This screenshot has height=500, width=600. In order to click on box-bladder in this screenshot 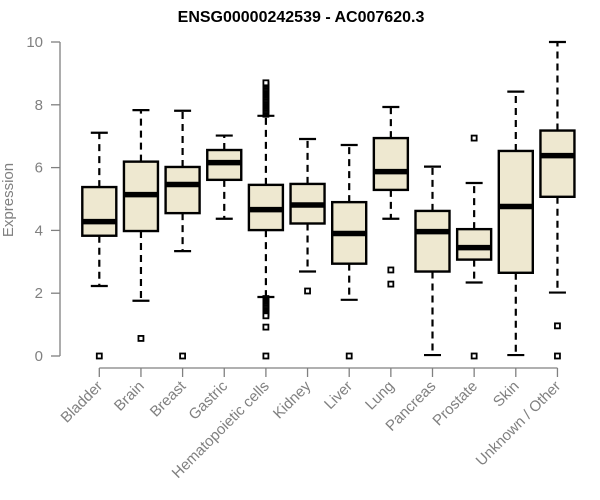, I will do `click(99, 245)`.